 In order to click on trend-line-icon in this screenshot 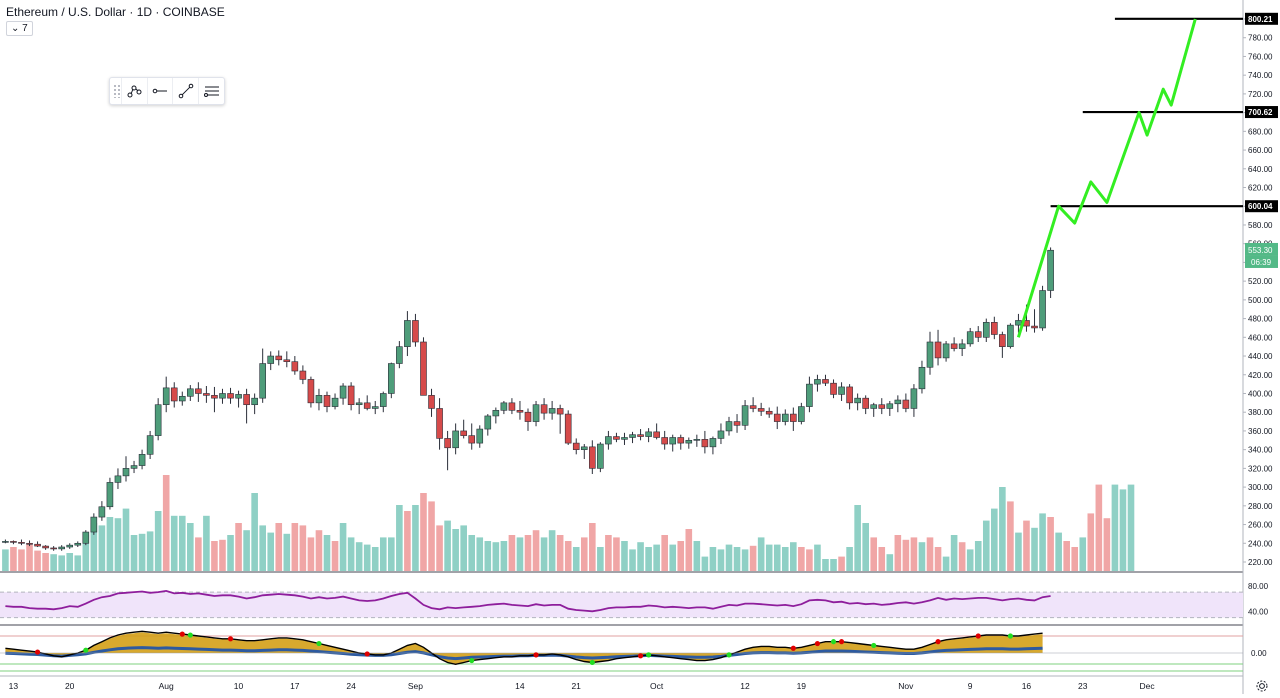, I will do `click(185, 91)`.